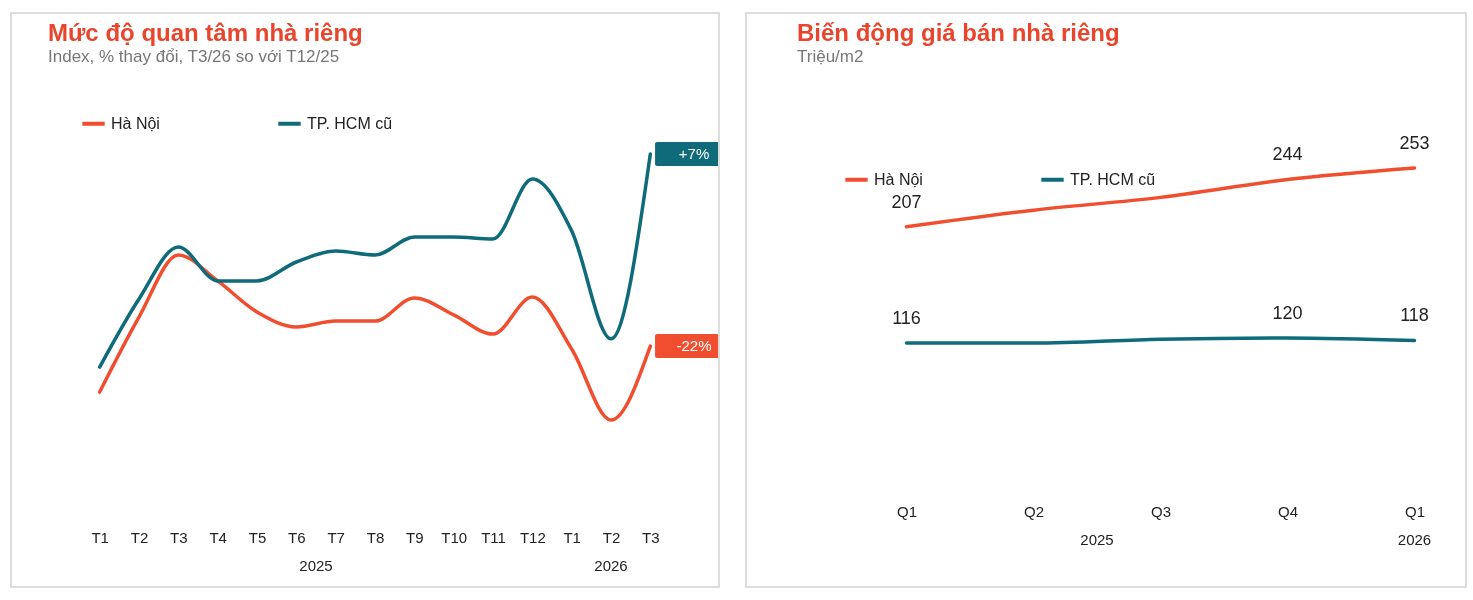 This screenshot has width=1473, height=600. I want to click on chart-title: Biến động giá bán nhà riêng, so click(958, 32).